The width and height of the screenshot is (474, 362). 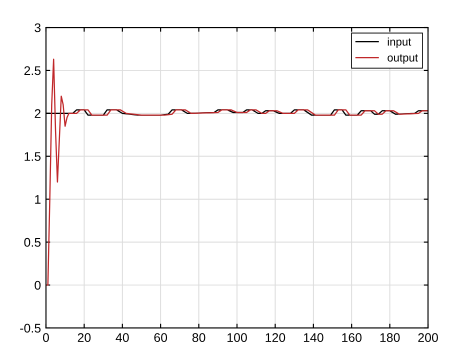 I want to click on x-tick-label: 100, so click(x=237, y=337).